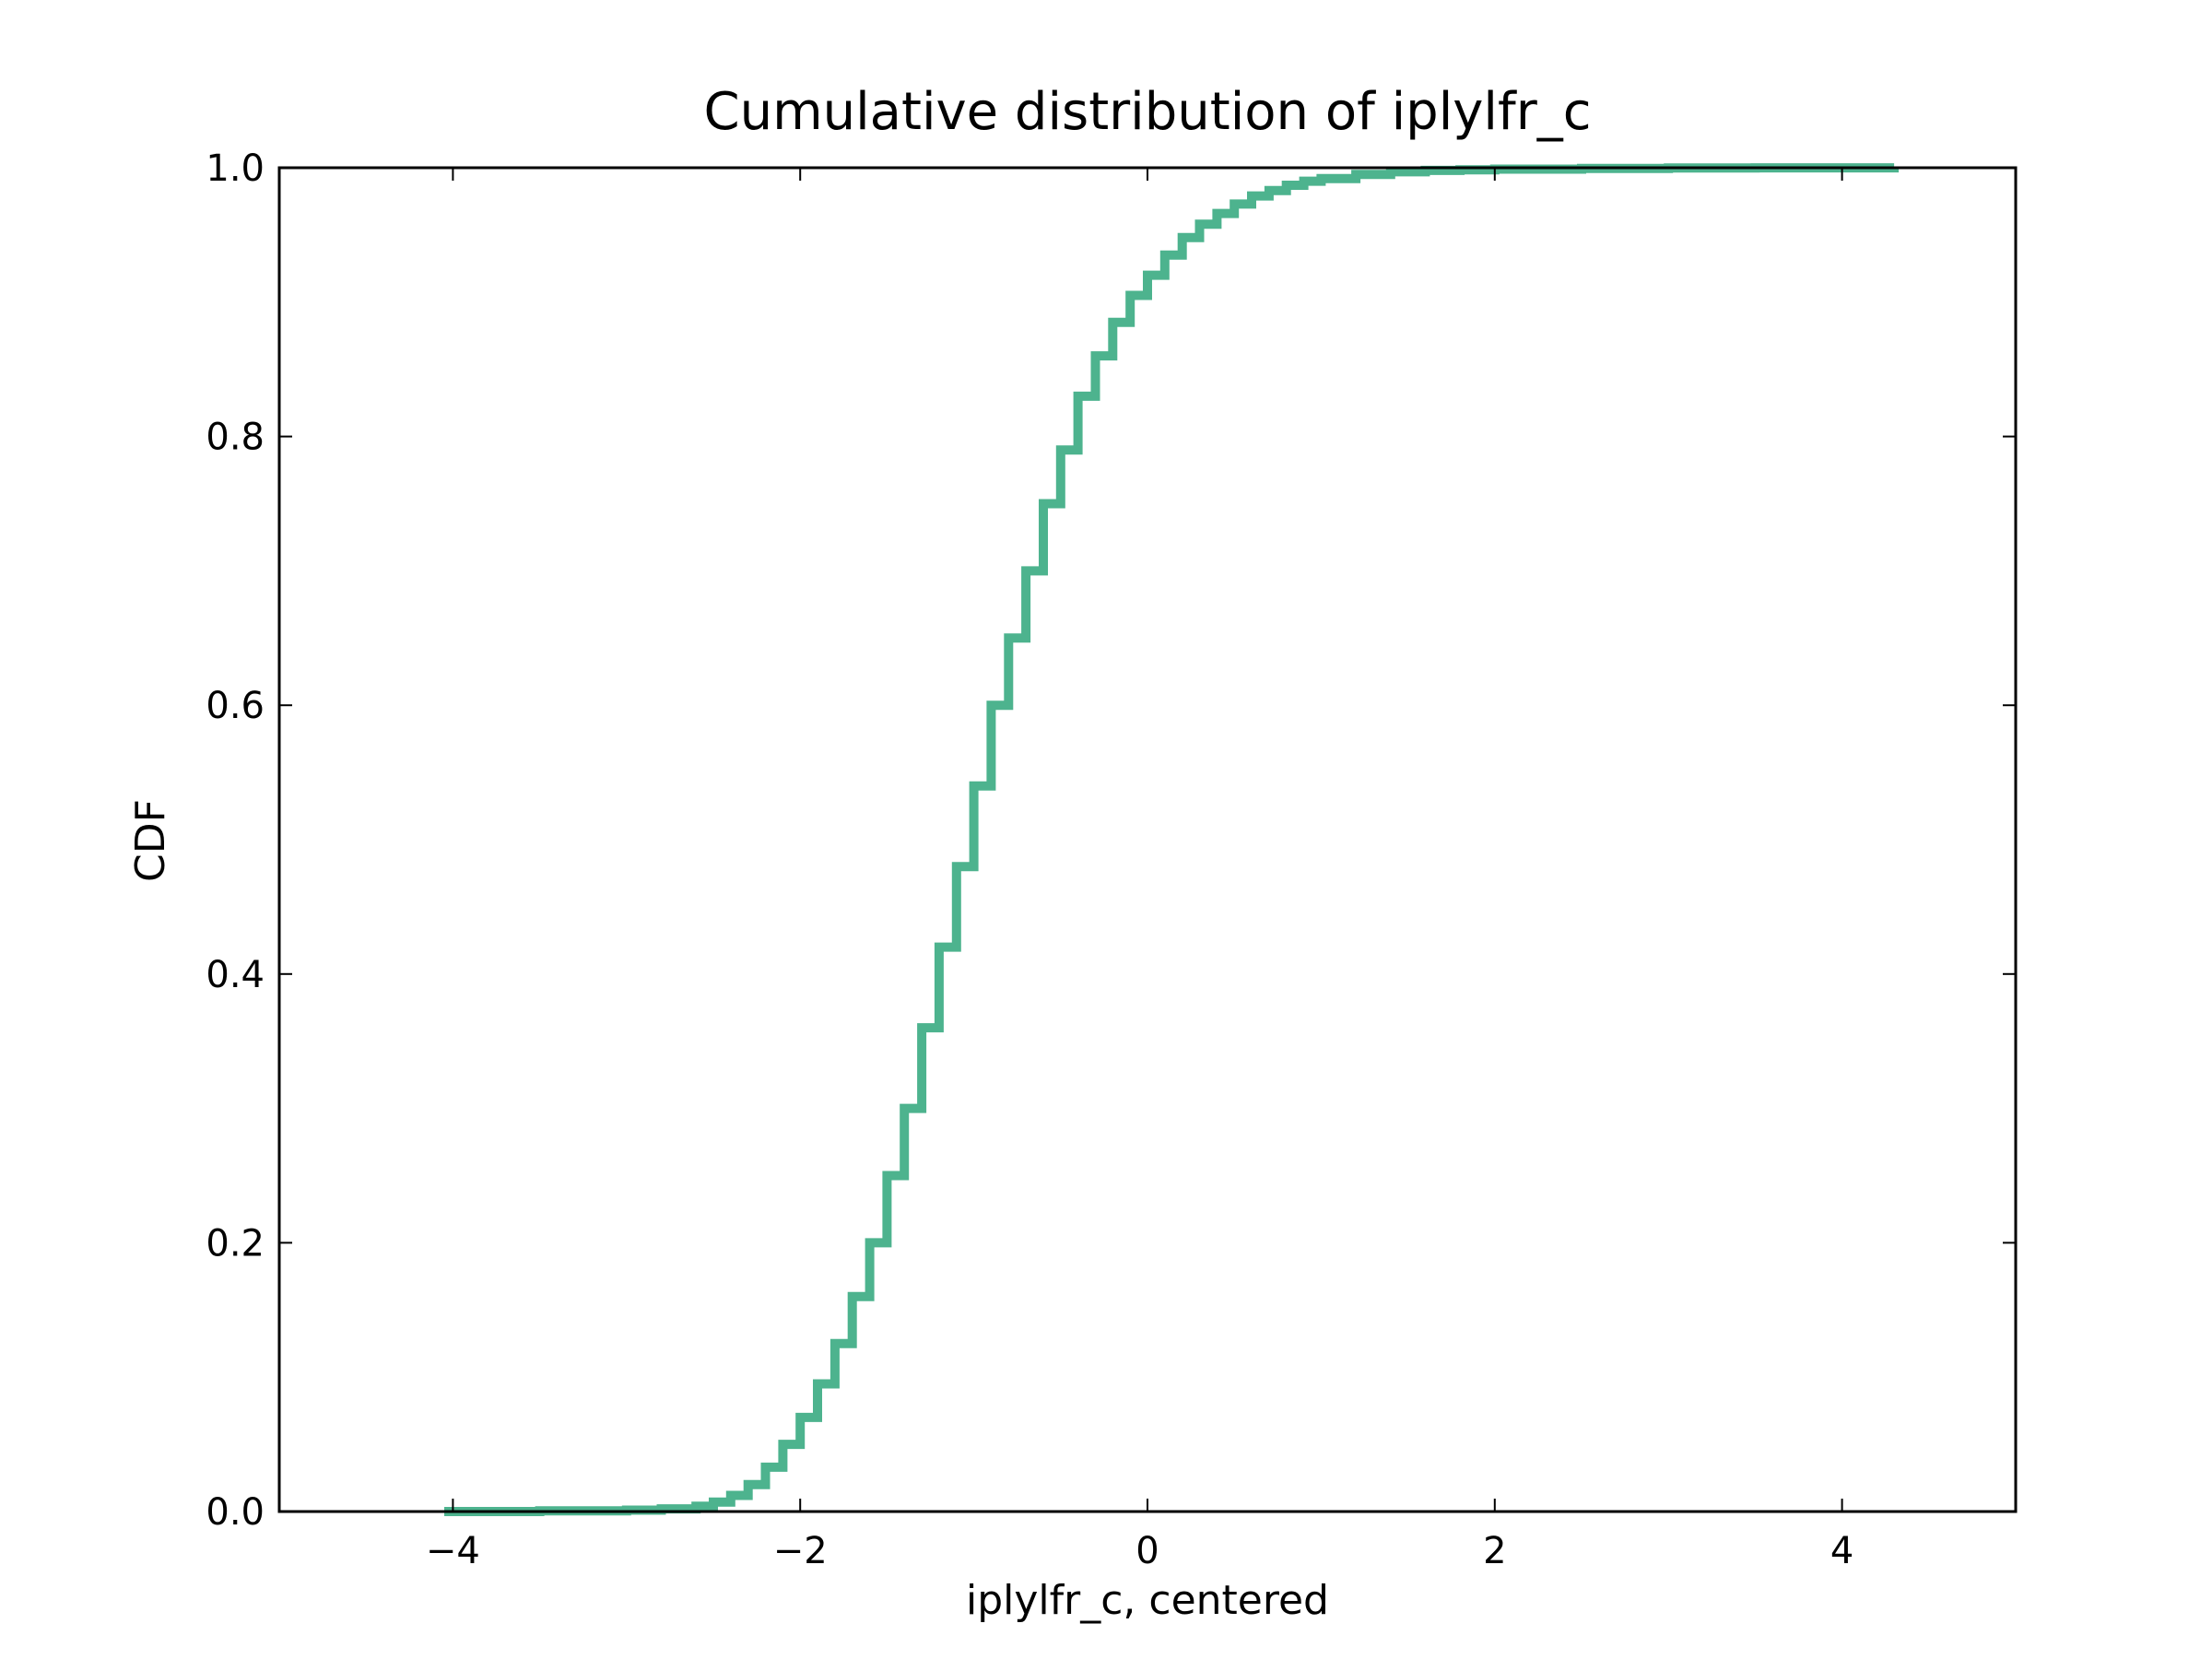  I want to click on y-axis-title: CDF, so click(150, 840).